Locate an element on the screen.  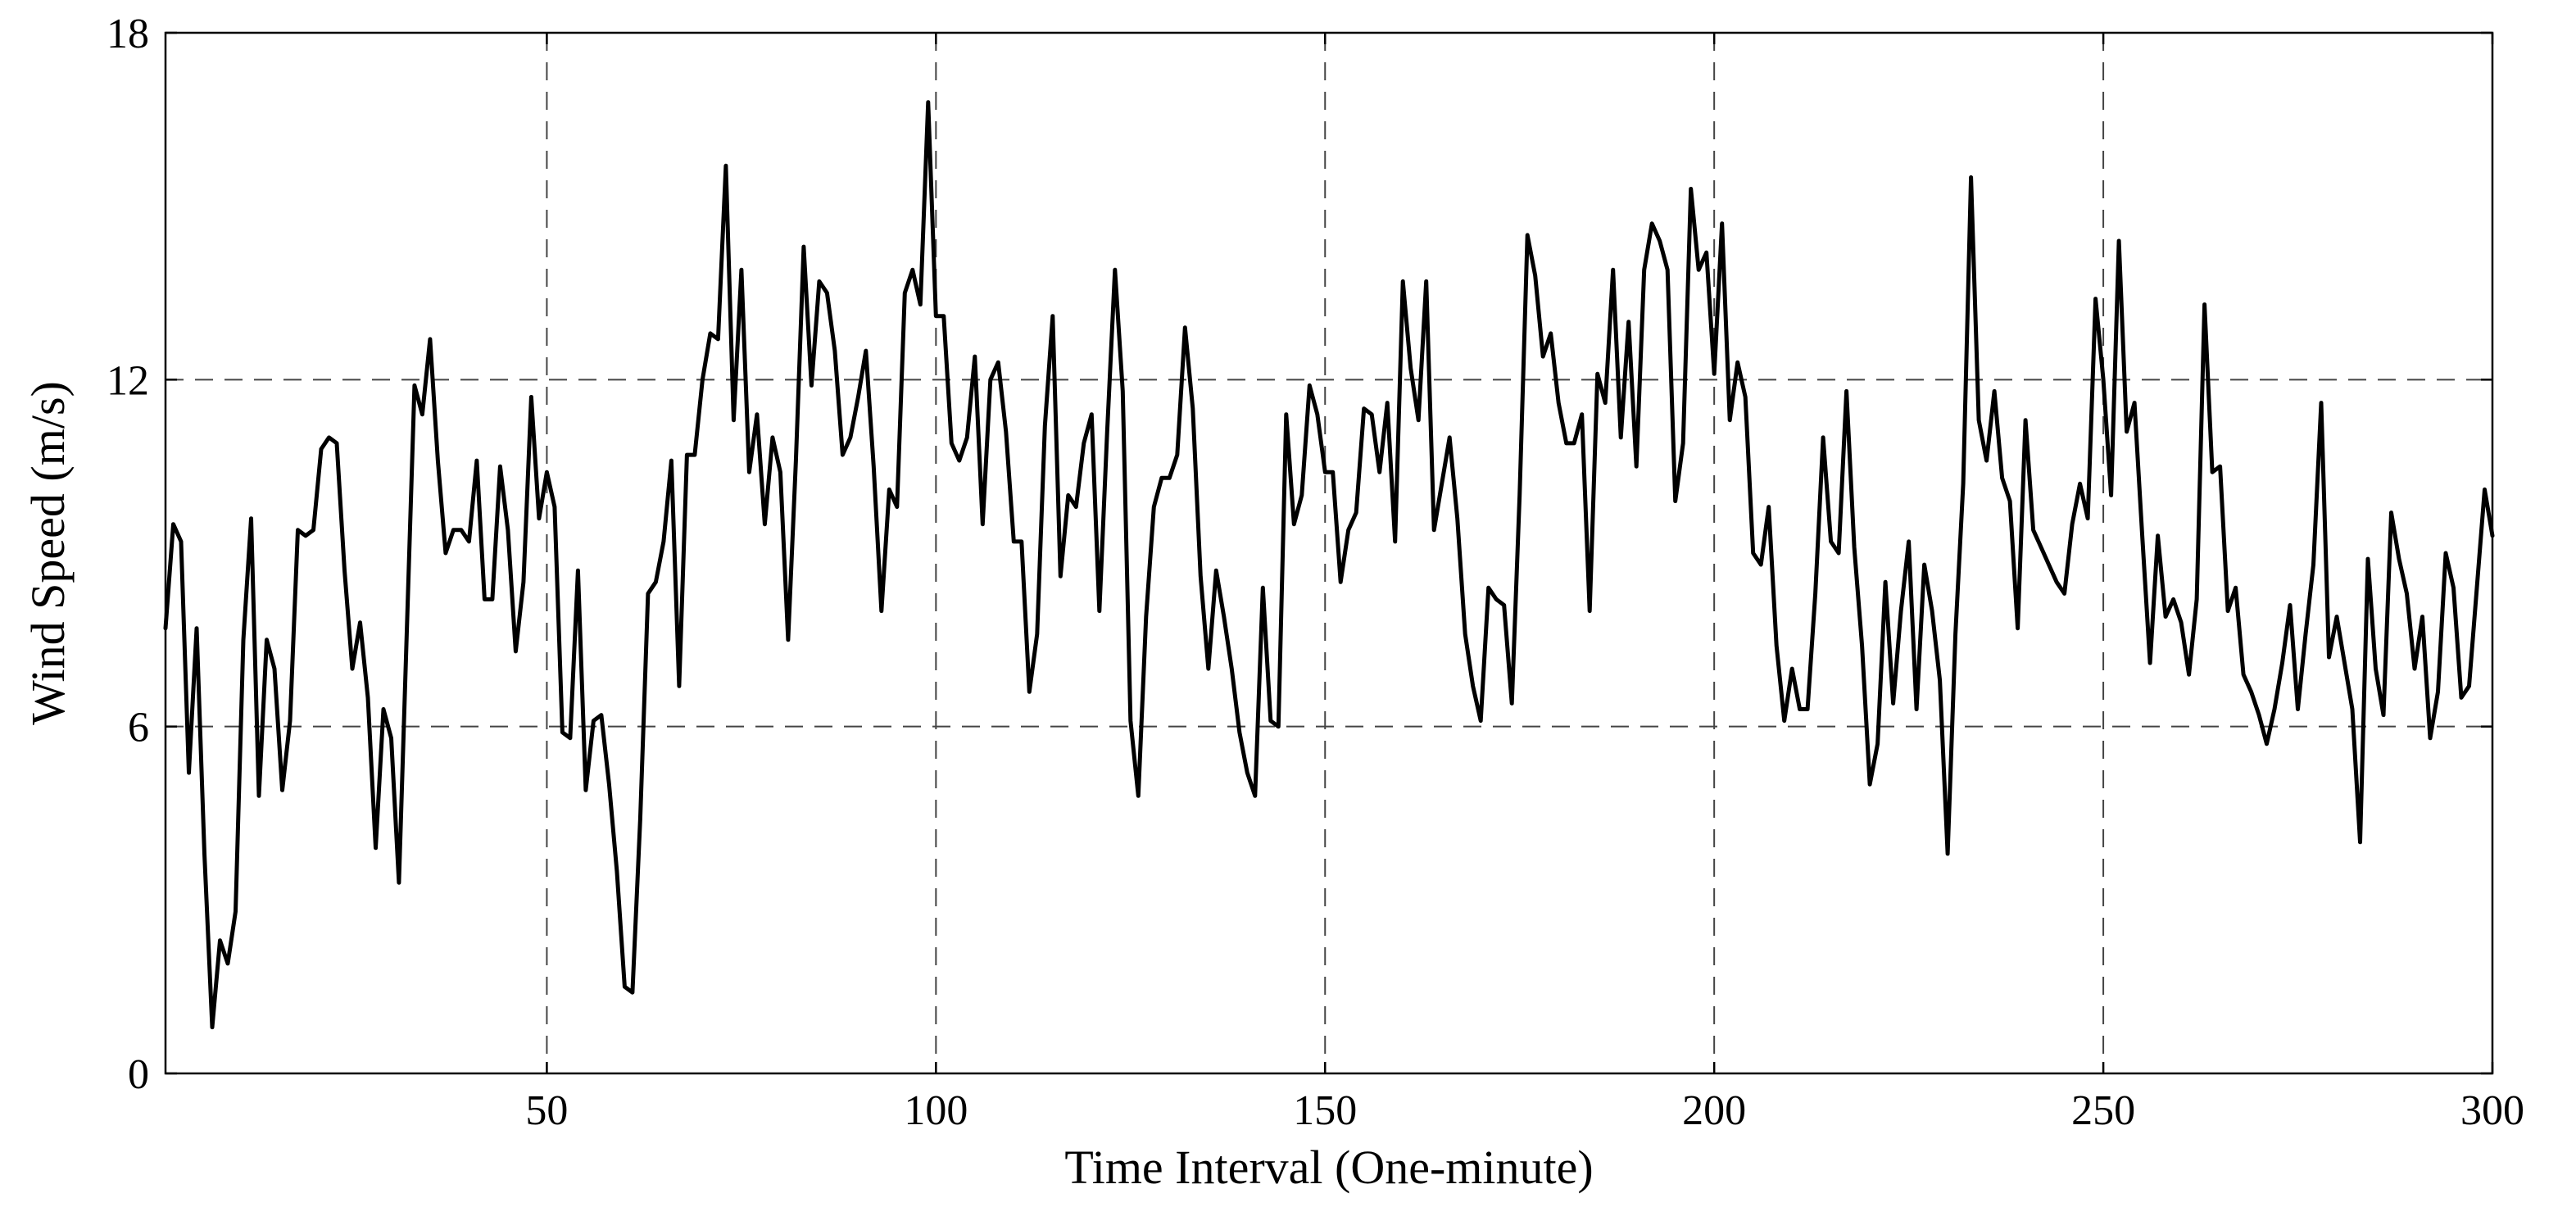
y-tick-label: 0 is located at coordinates (138, 1074).